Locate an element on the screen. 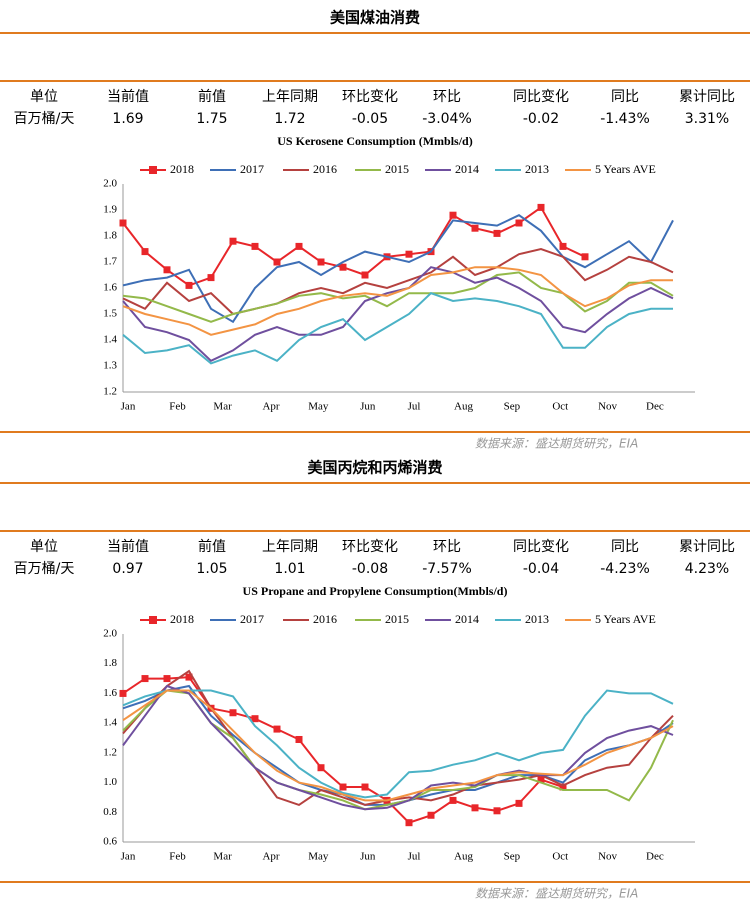 The image size is (750, 909). x-tick-label: Dec is located at coordinates (655, 407).